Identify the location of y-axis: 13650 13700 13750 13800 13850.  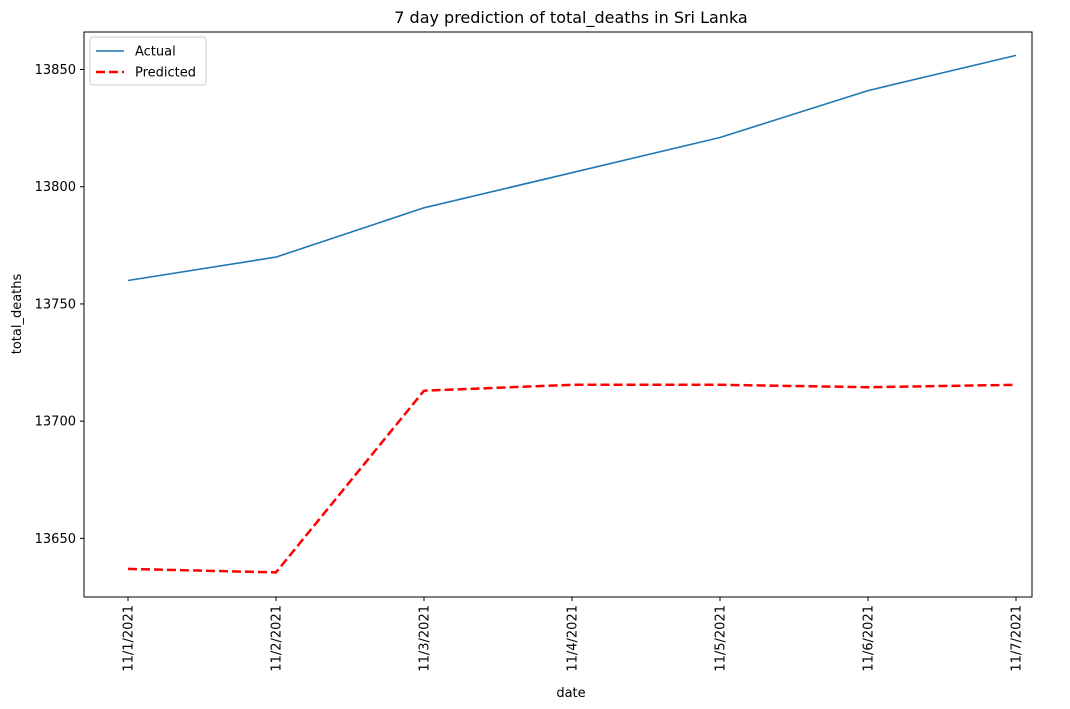
(59, 305).